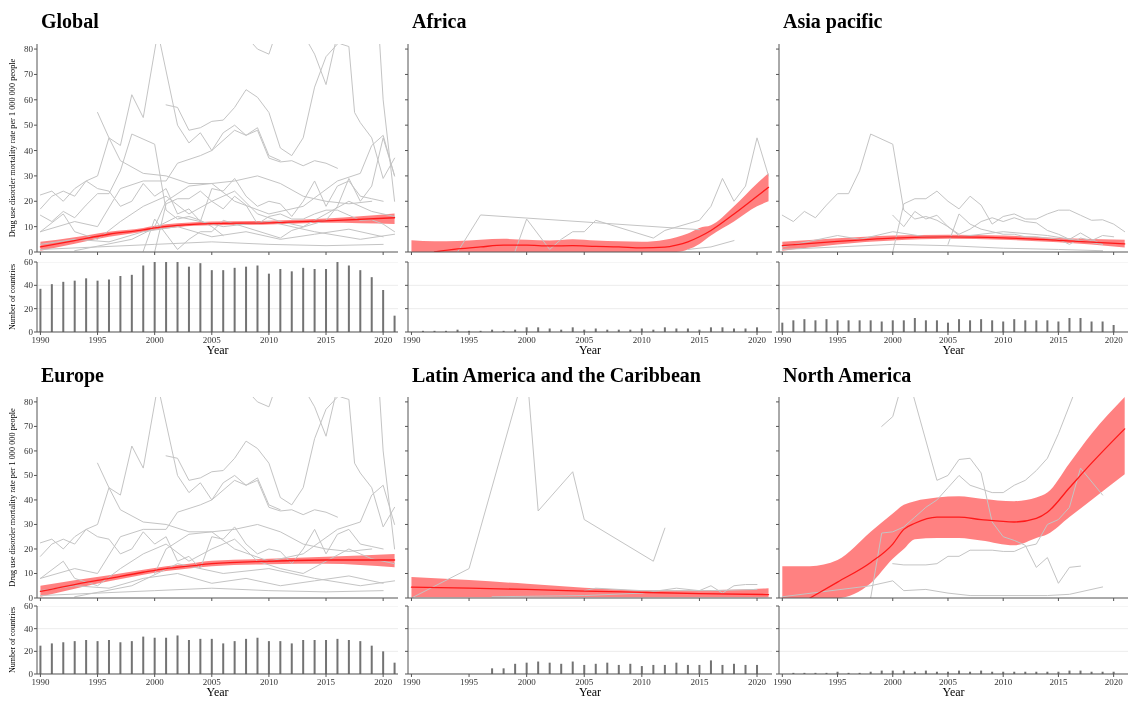 This screenshot has height=701, width=1138. Describe the element at coordinates (556, 375) in the screenshot. I see `chart-title: Latin America and the Caribbean` at that location.